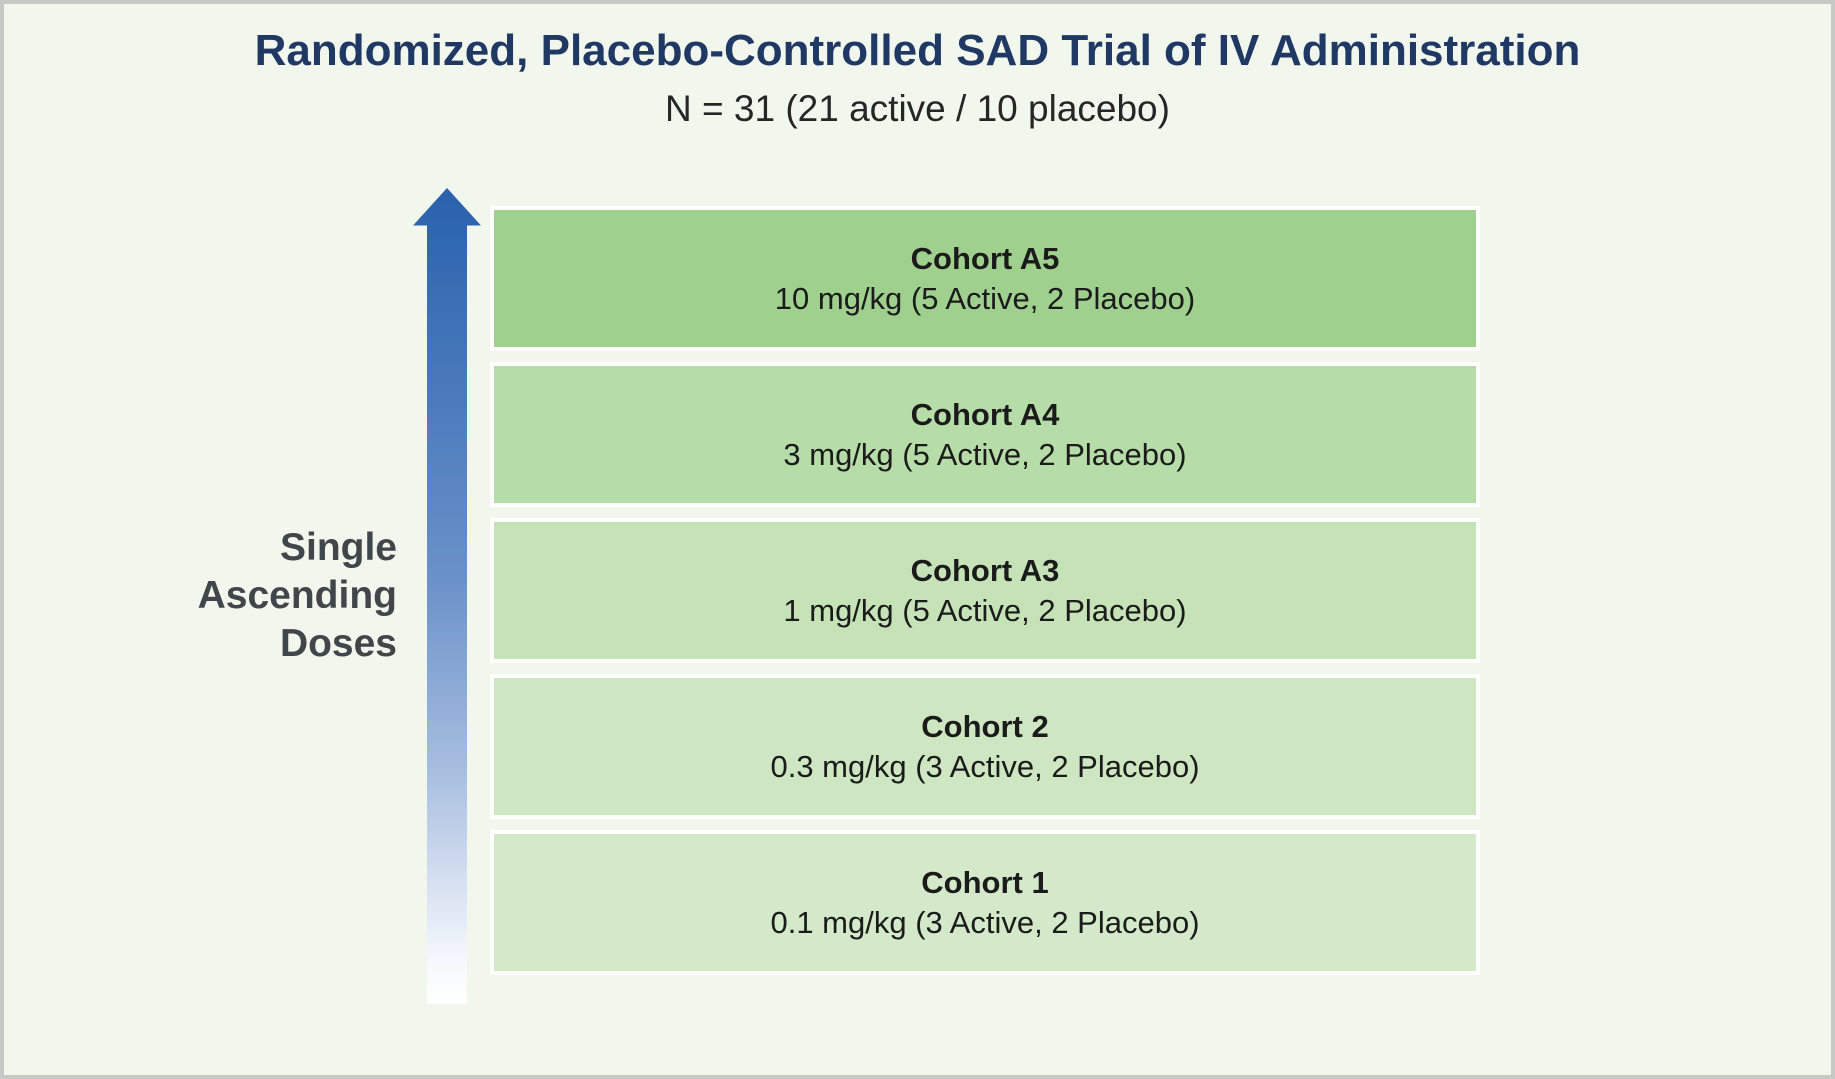  I want to click on up-arrow-icon, so click(447, 596).